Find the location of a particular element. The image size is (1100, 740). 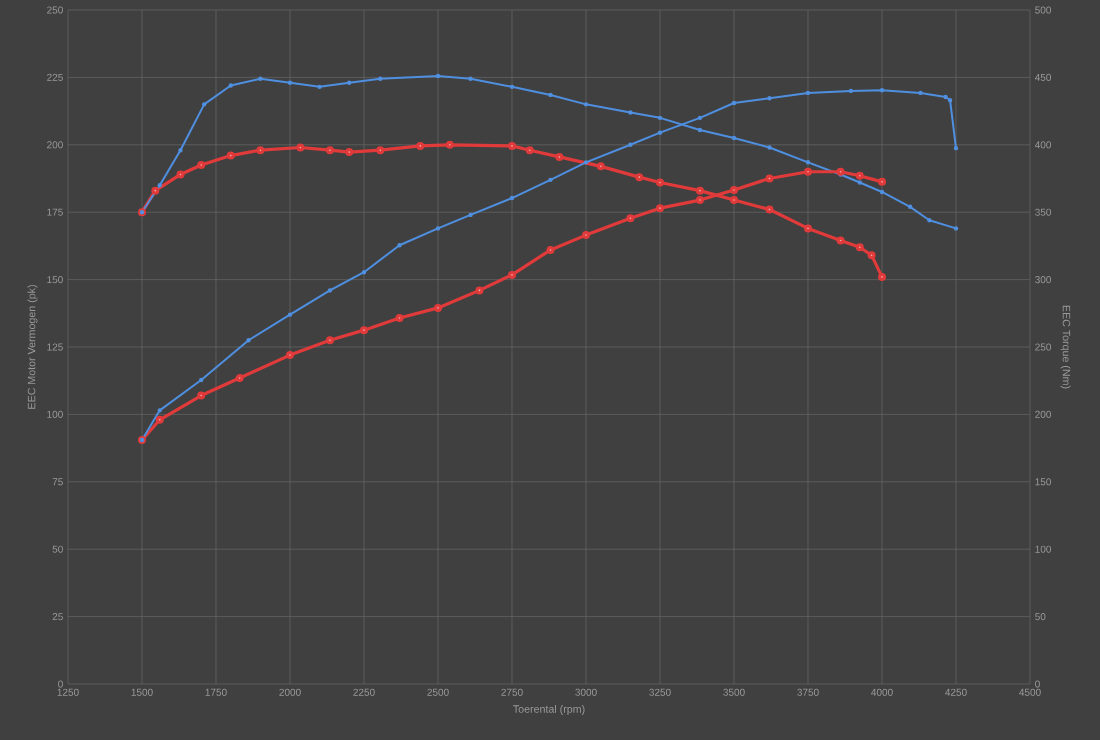

y2-tick-label: 450 is located at coordinates (1043, 77).